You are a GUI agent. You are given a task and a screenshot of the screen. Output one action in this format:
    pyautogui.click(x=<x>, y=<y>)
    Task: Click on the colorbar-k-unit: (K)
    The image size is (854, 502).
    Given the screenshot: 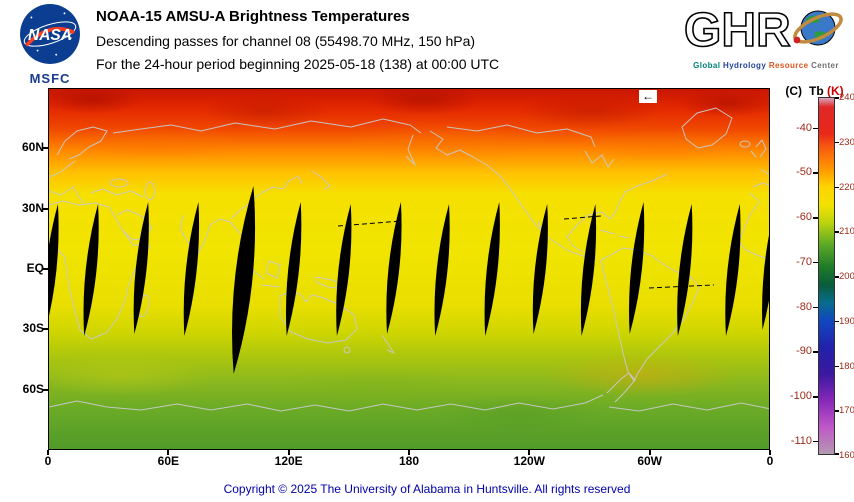 What is the action you would take?
    pyautogui.click(x=835, y=91)
    